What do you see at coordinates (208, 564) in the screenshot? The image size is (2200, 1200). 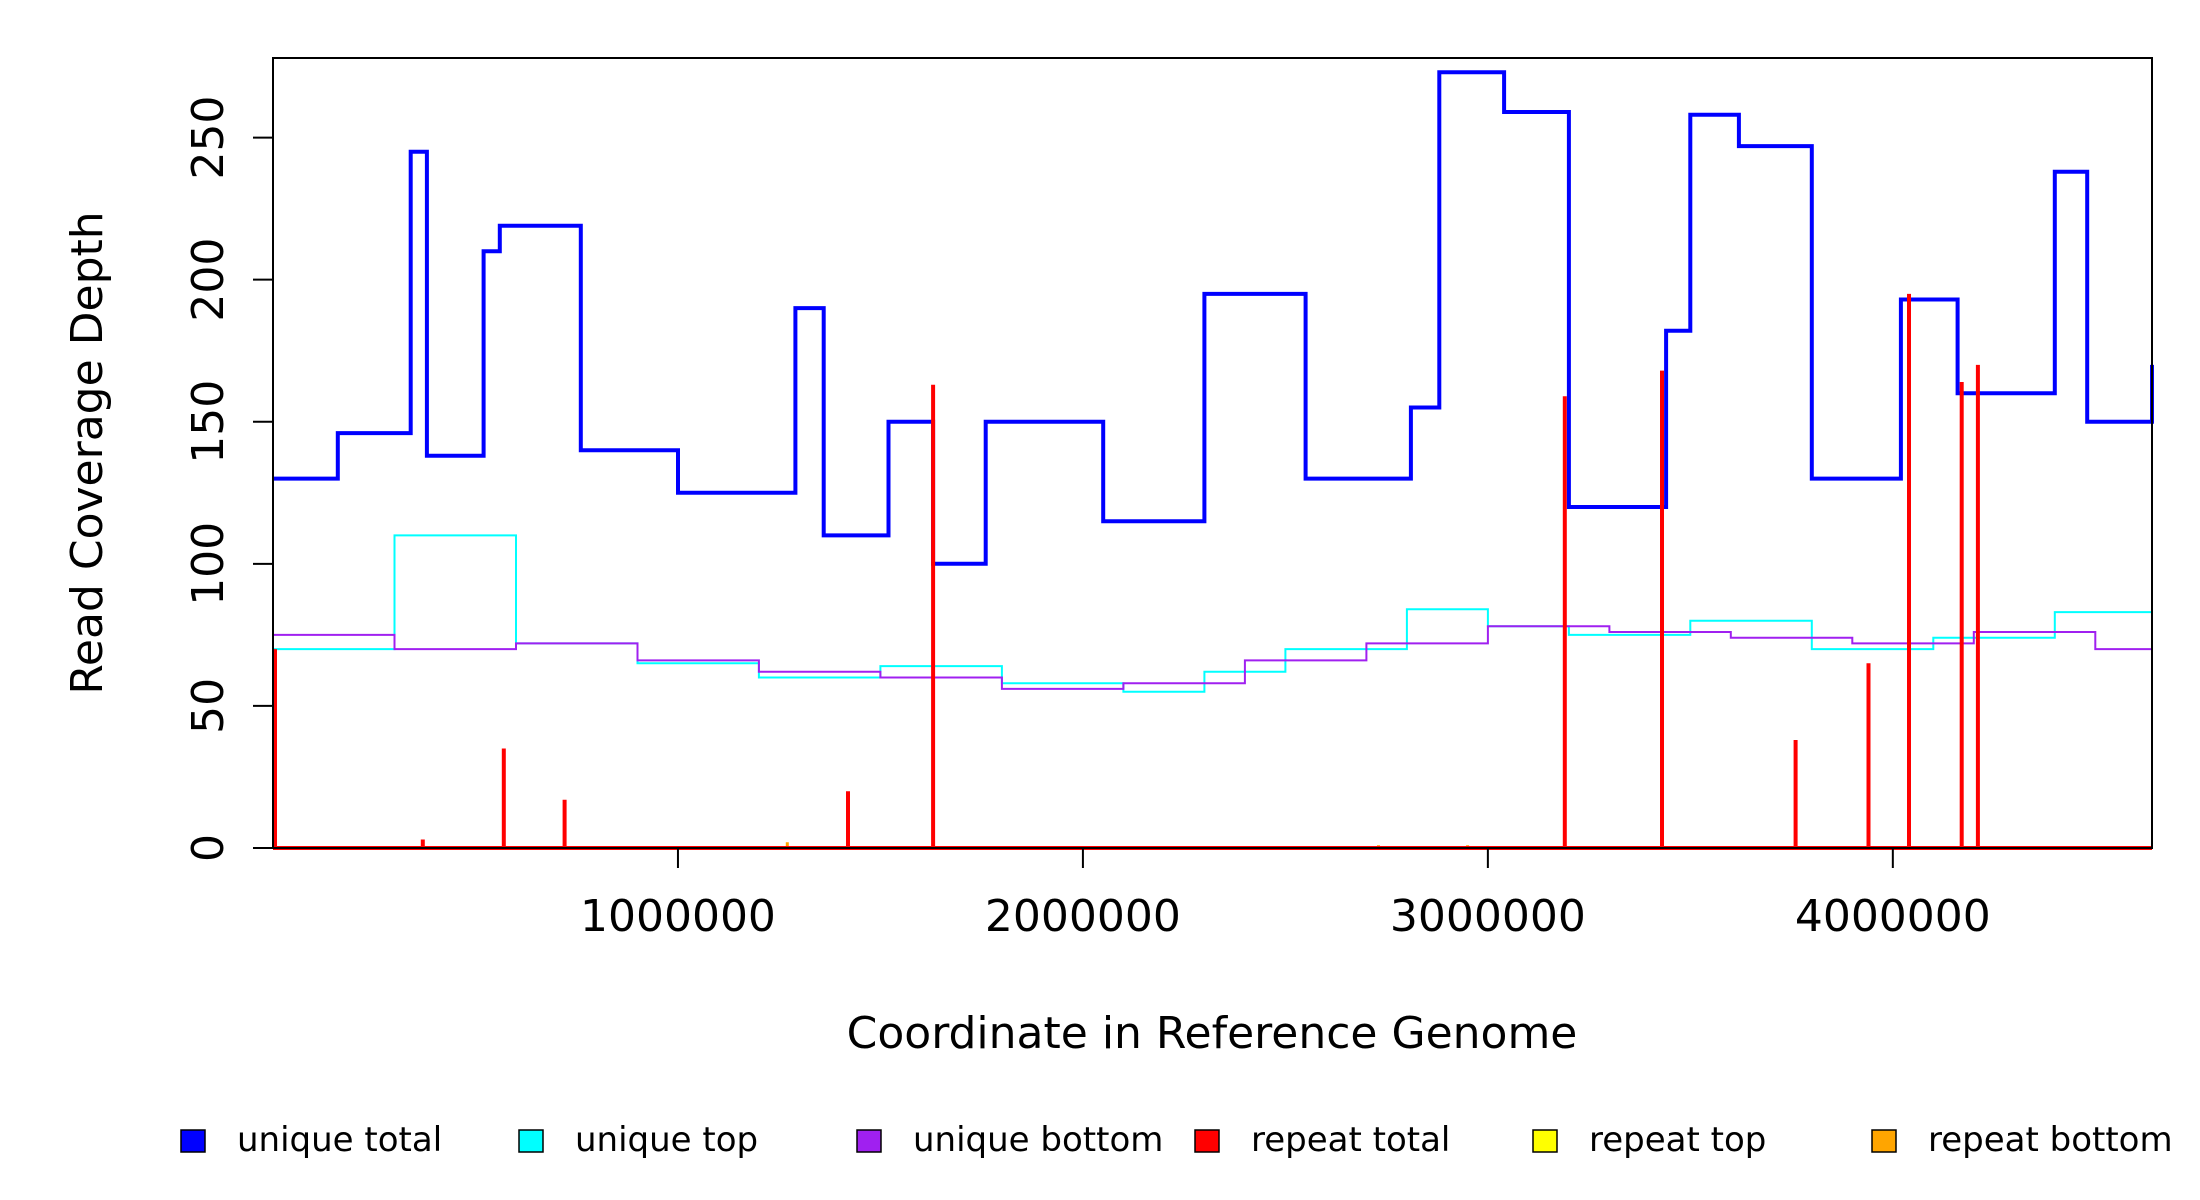 I see `y-tick-label: 100` at bounding box center [208, 564].